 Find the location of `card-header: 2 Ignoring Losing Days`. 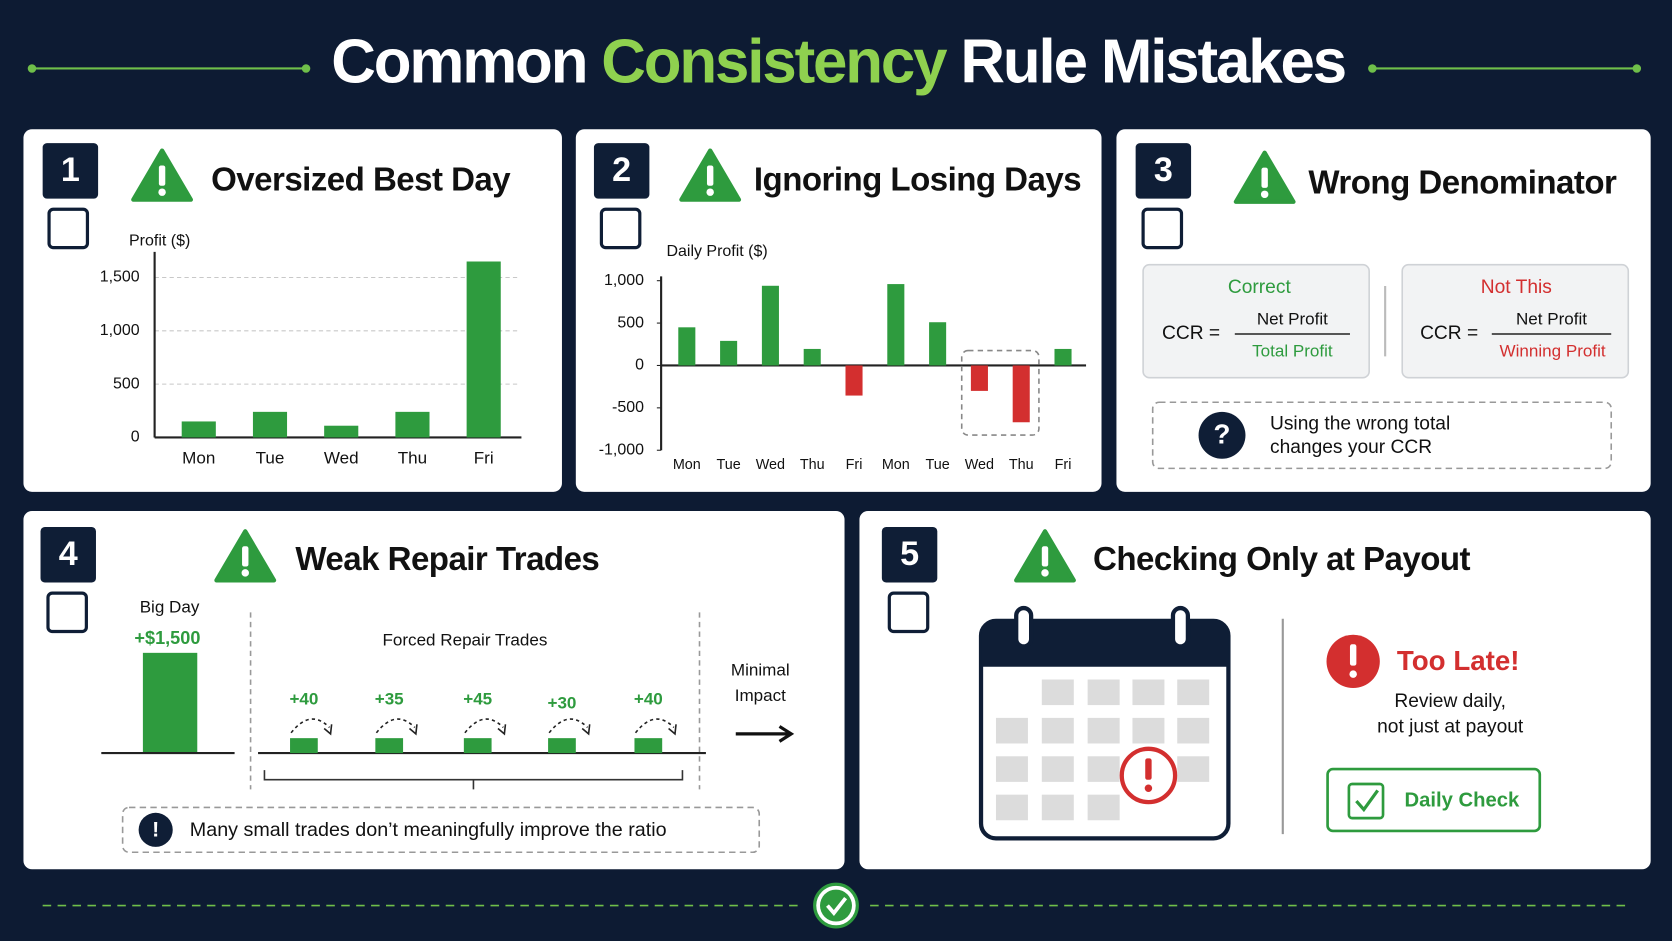

card-header: 2 Ignoring Losing Days is located at coordinates (837, 196).